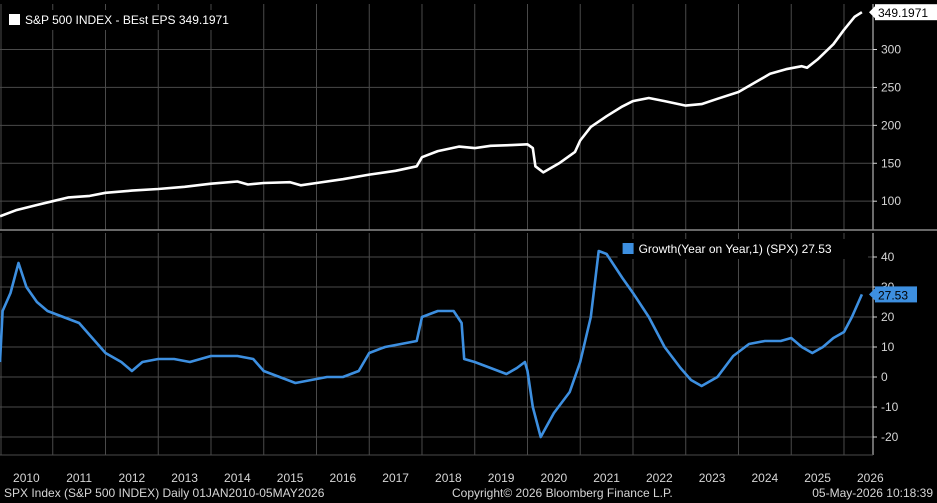 The image size is (937, 503). What do you see at coordinates (395, 478) in the screenshot?
I see `x-tick-label: 2017` at bounding box center [395, 478].